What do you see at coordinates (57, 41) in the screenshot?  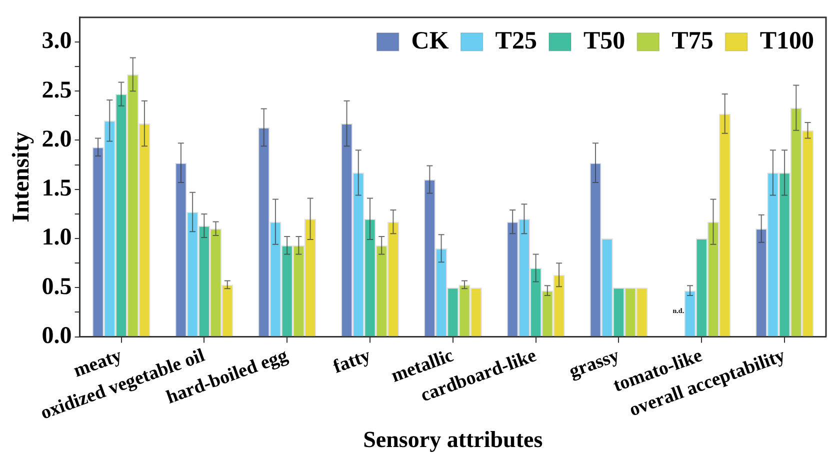 I see `y-tick-label: 3.0` at bounding box center [57, 41].